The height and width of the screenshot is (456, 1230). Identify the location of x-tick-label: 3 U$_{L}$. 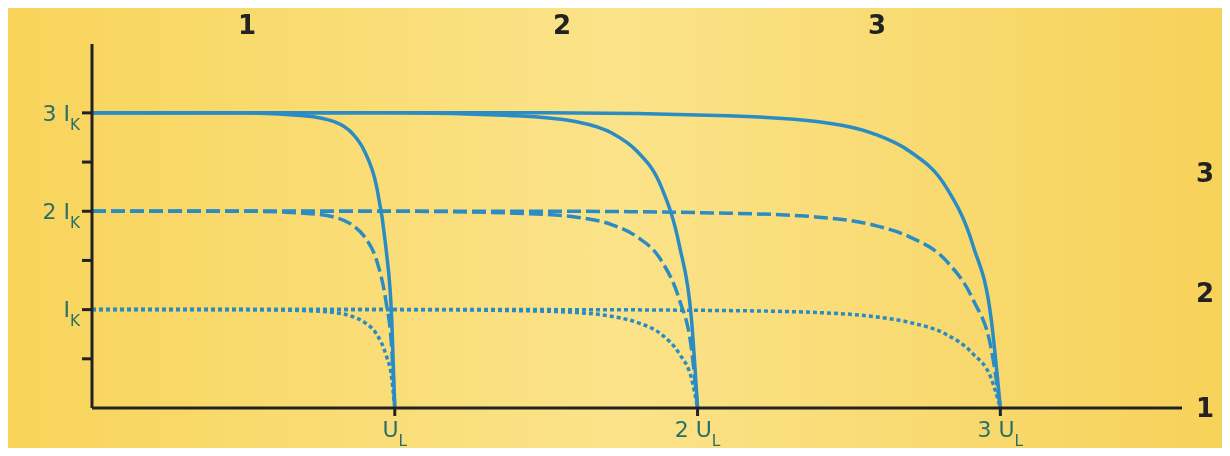
(1000, 433).